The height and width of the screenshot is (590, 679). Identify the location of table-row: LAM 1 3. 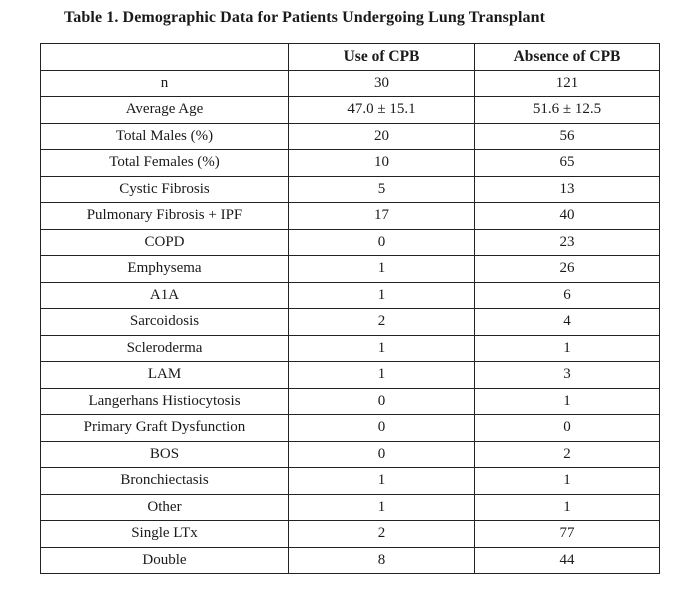
(350, 375).